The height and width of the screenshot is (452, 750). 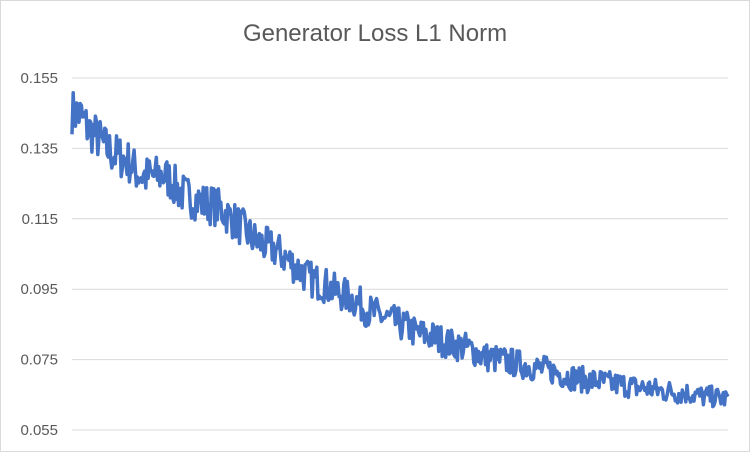 What do you see at coordinates (39, 78) in the screenshot?
I see `y-tick-label: 0.155` at bounding box center [39, 78].